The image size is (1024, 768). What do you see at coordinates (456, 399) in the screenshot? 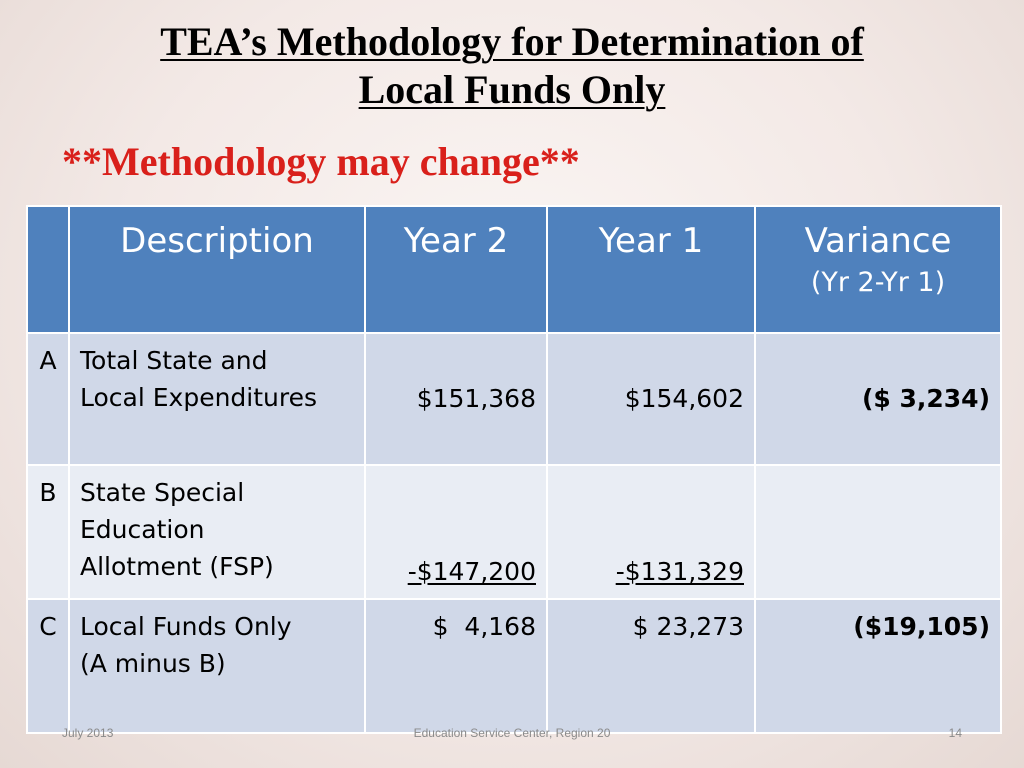
I see `row-year2: $151,368` at bounding box center [456, 399].